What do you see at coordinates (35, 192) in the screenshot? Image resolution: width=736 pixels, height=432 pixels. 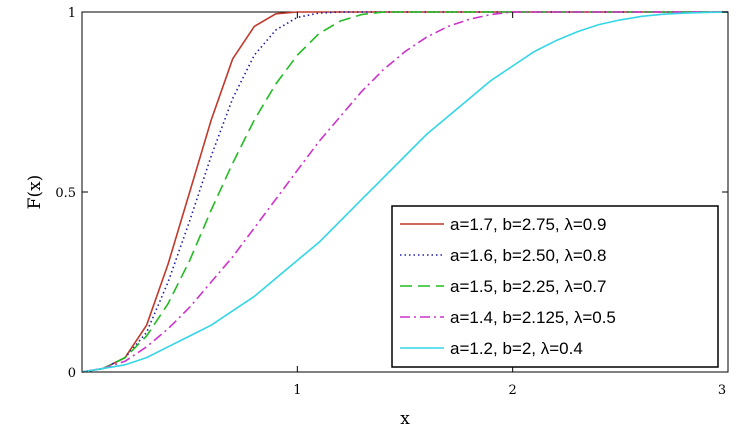 I see `y-axis-label: F(x)` at bounding box center [35, 192].